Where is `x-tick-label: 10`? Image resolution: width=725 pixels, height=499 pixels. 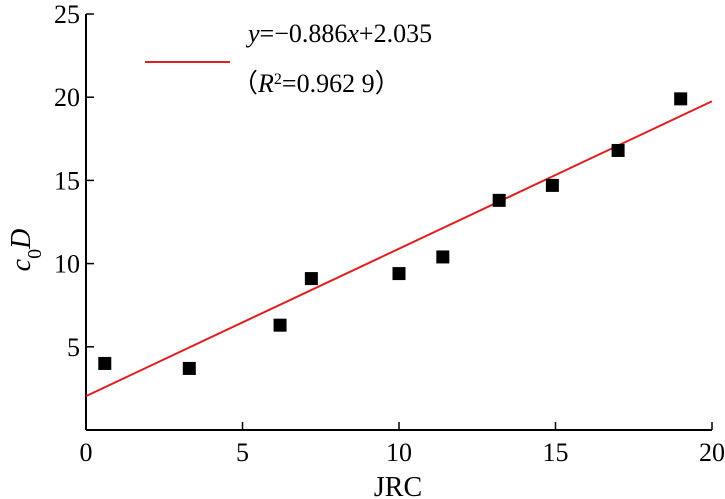 x-tick-label: 10 is located at coordinates (399, 452).